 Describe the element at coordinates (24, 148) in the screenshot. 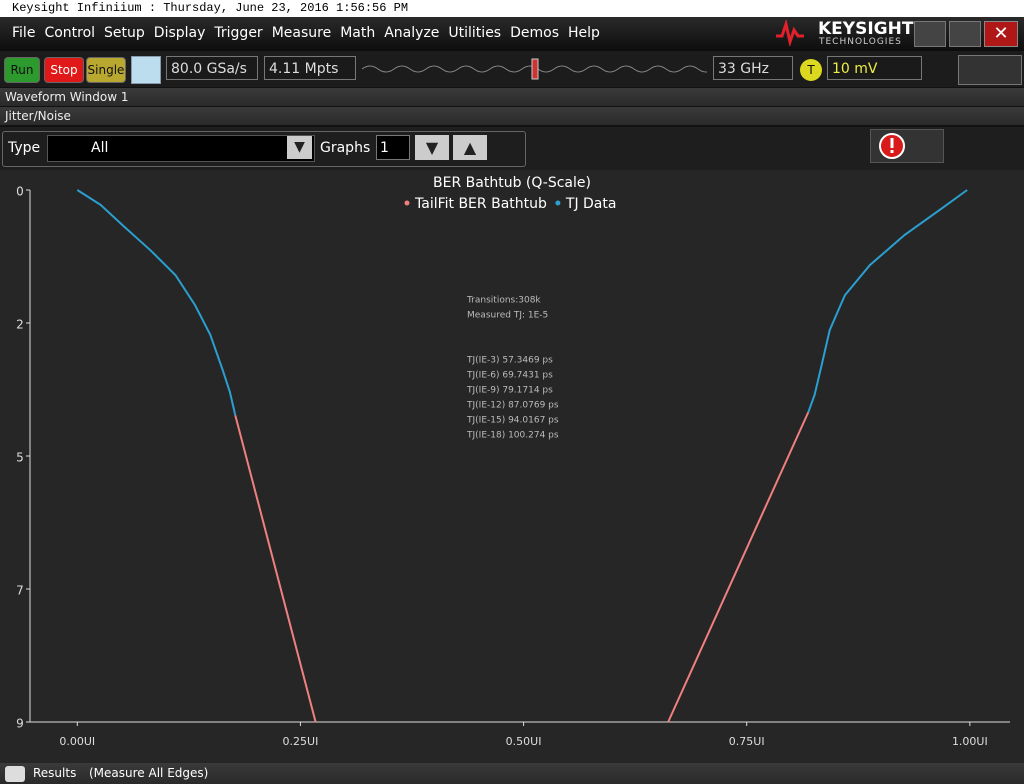

I see `type-label: Type` at that location.